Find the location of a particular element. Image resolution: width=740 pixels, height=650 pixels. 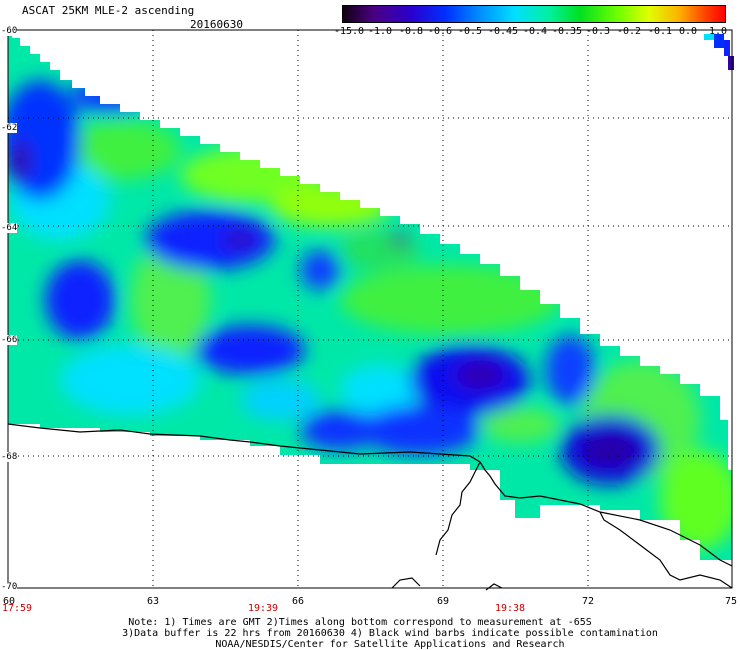

lat-label: -64 is located at coordinates (9, 228).